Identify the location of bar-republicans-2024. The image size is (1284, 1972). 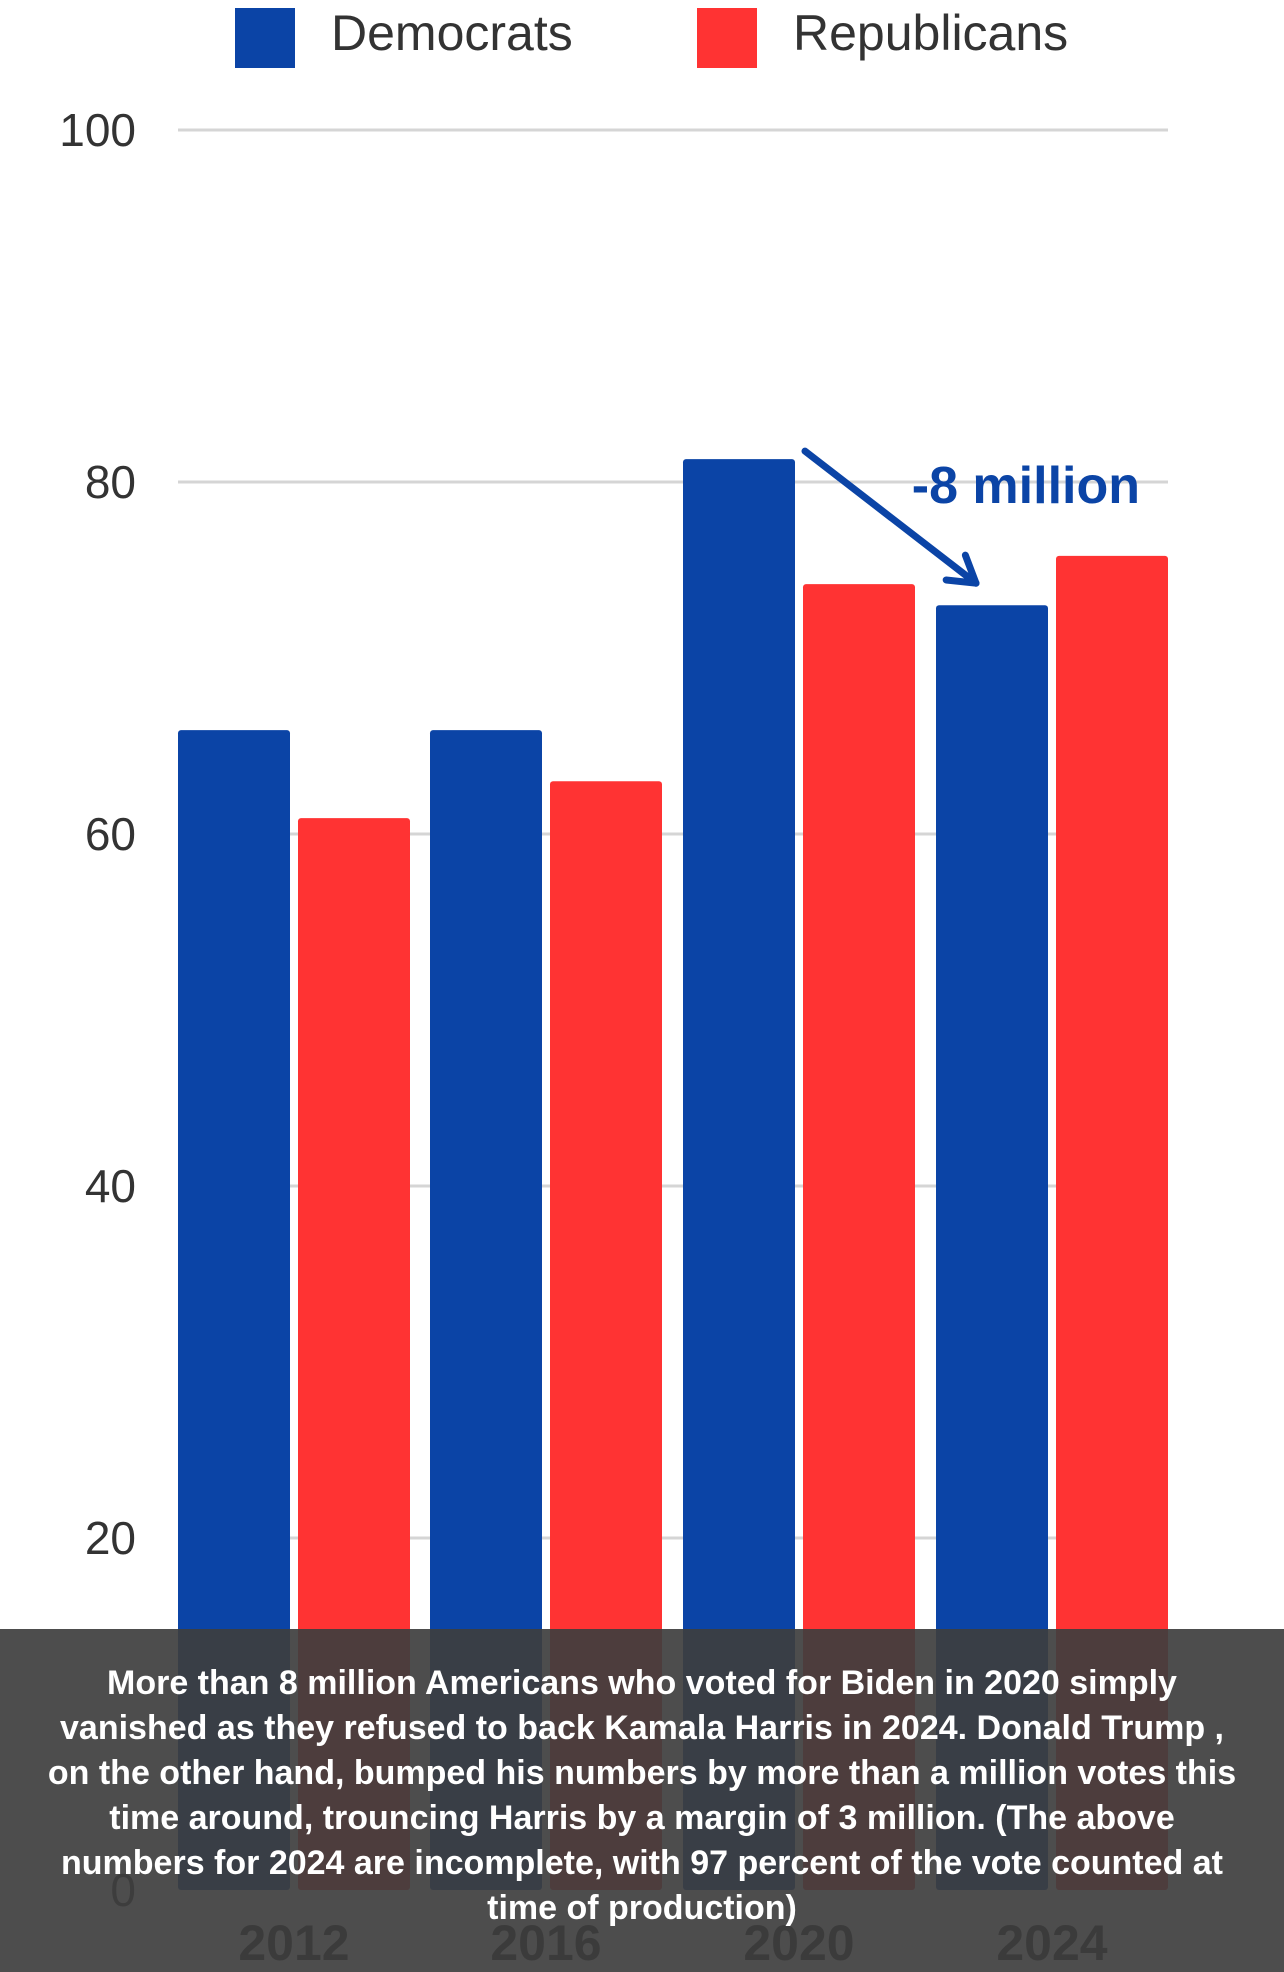
(1112, 1223).